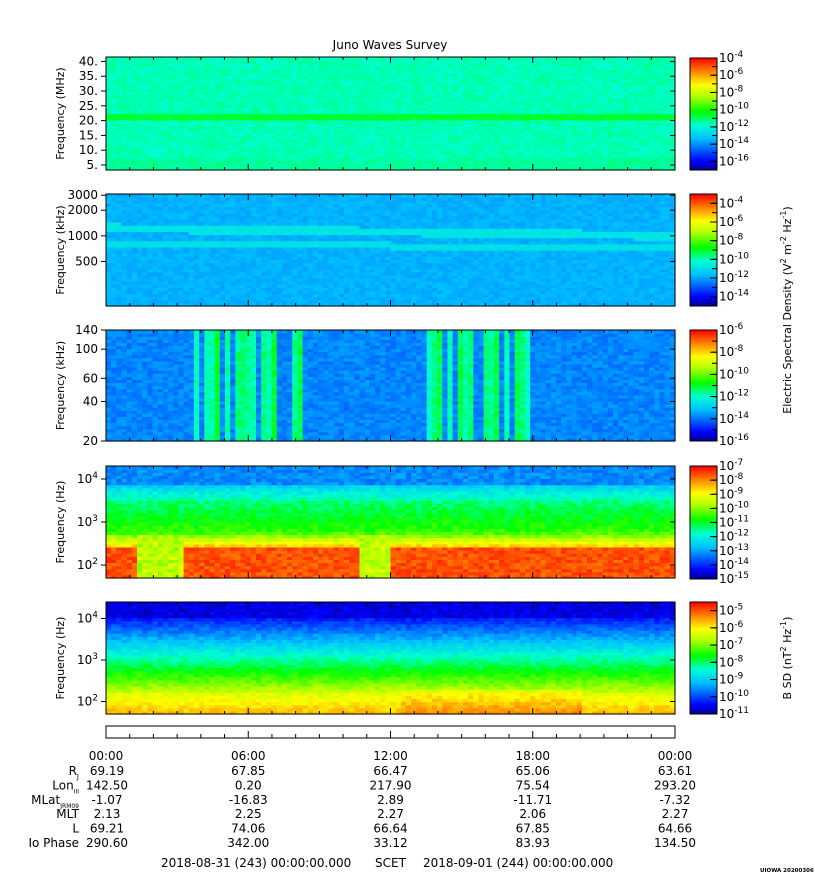 Image resolution: width=815 pixels, height=880 pixels. Describe the element at coordinates (391, 114) in the screenshot. I see `heatmap-cells` at that location.